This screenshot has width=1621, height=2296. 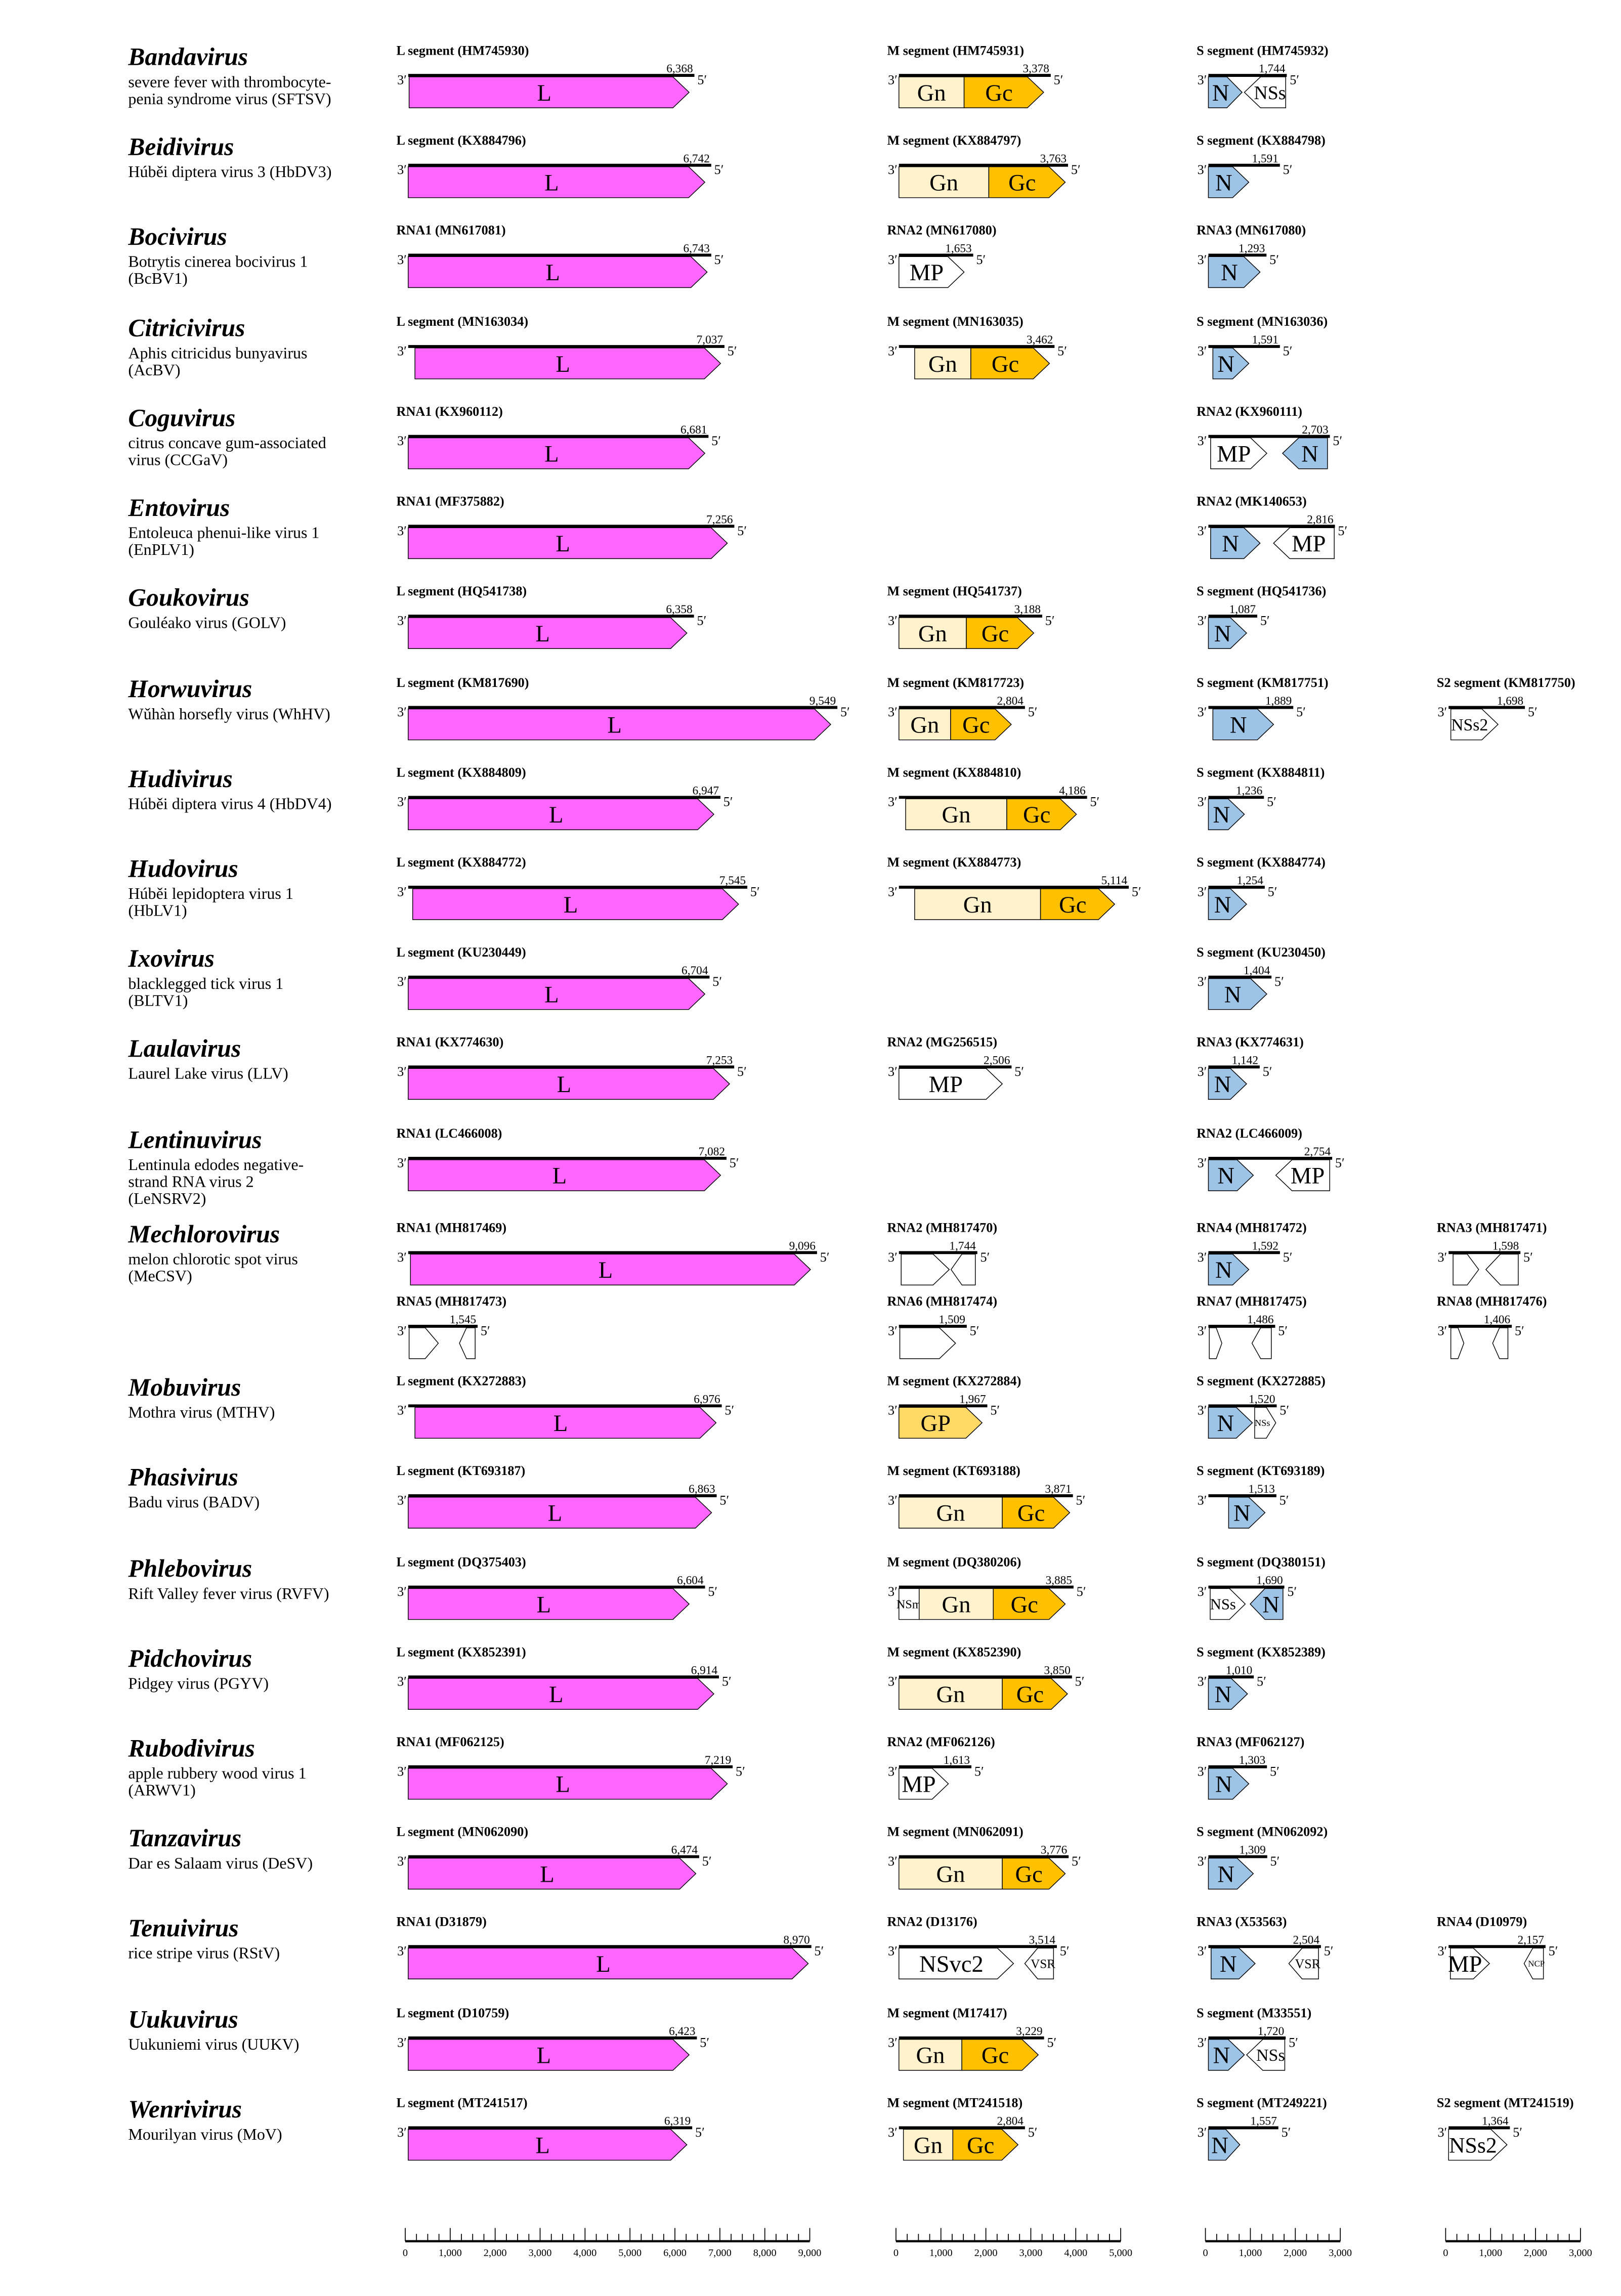 I want to click on segment-length: 6,604, so click(x=690, y=1581).